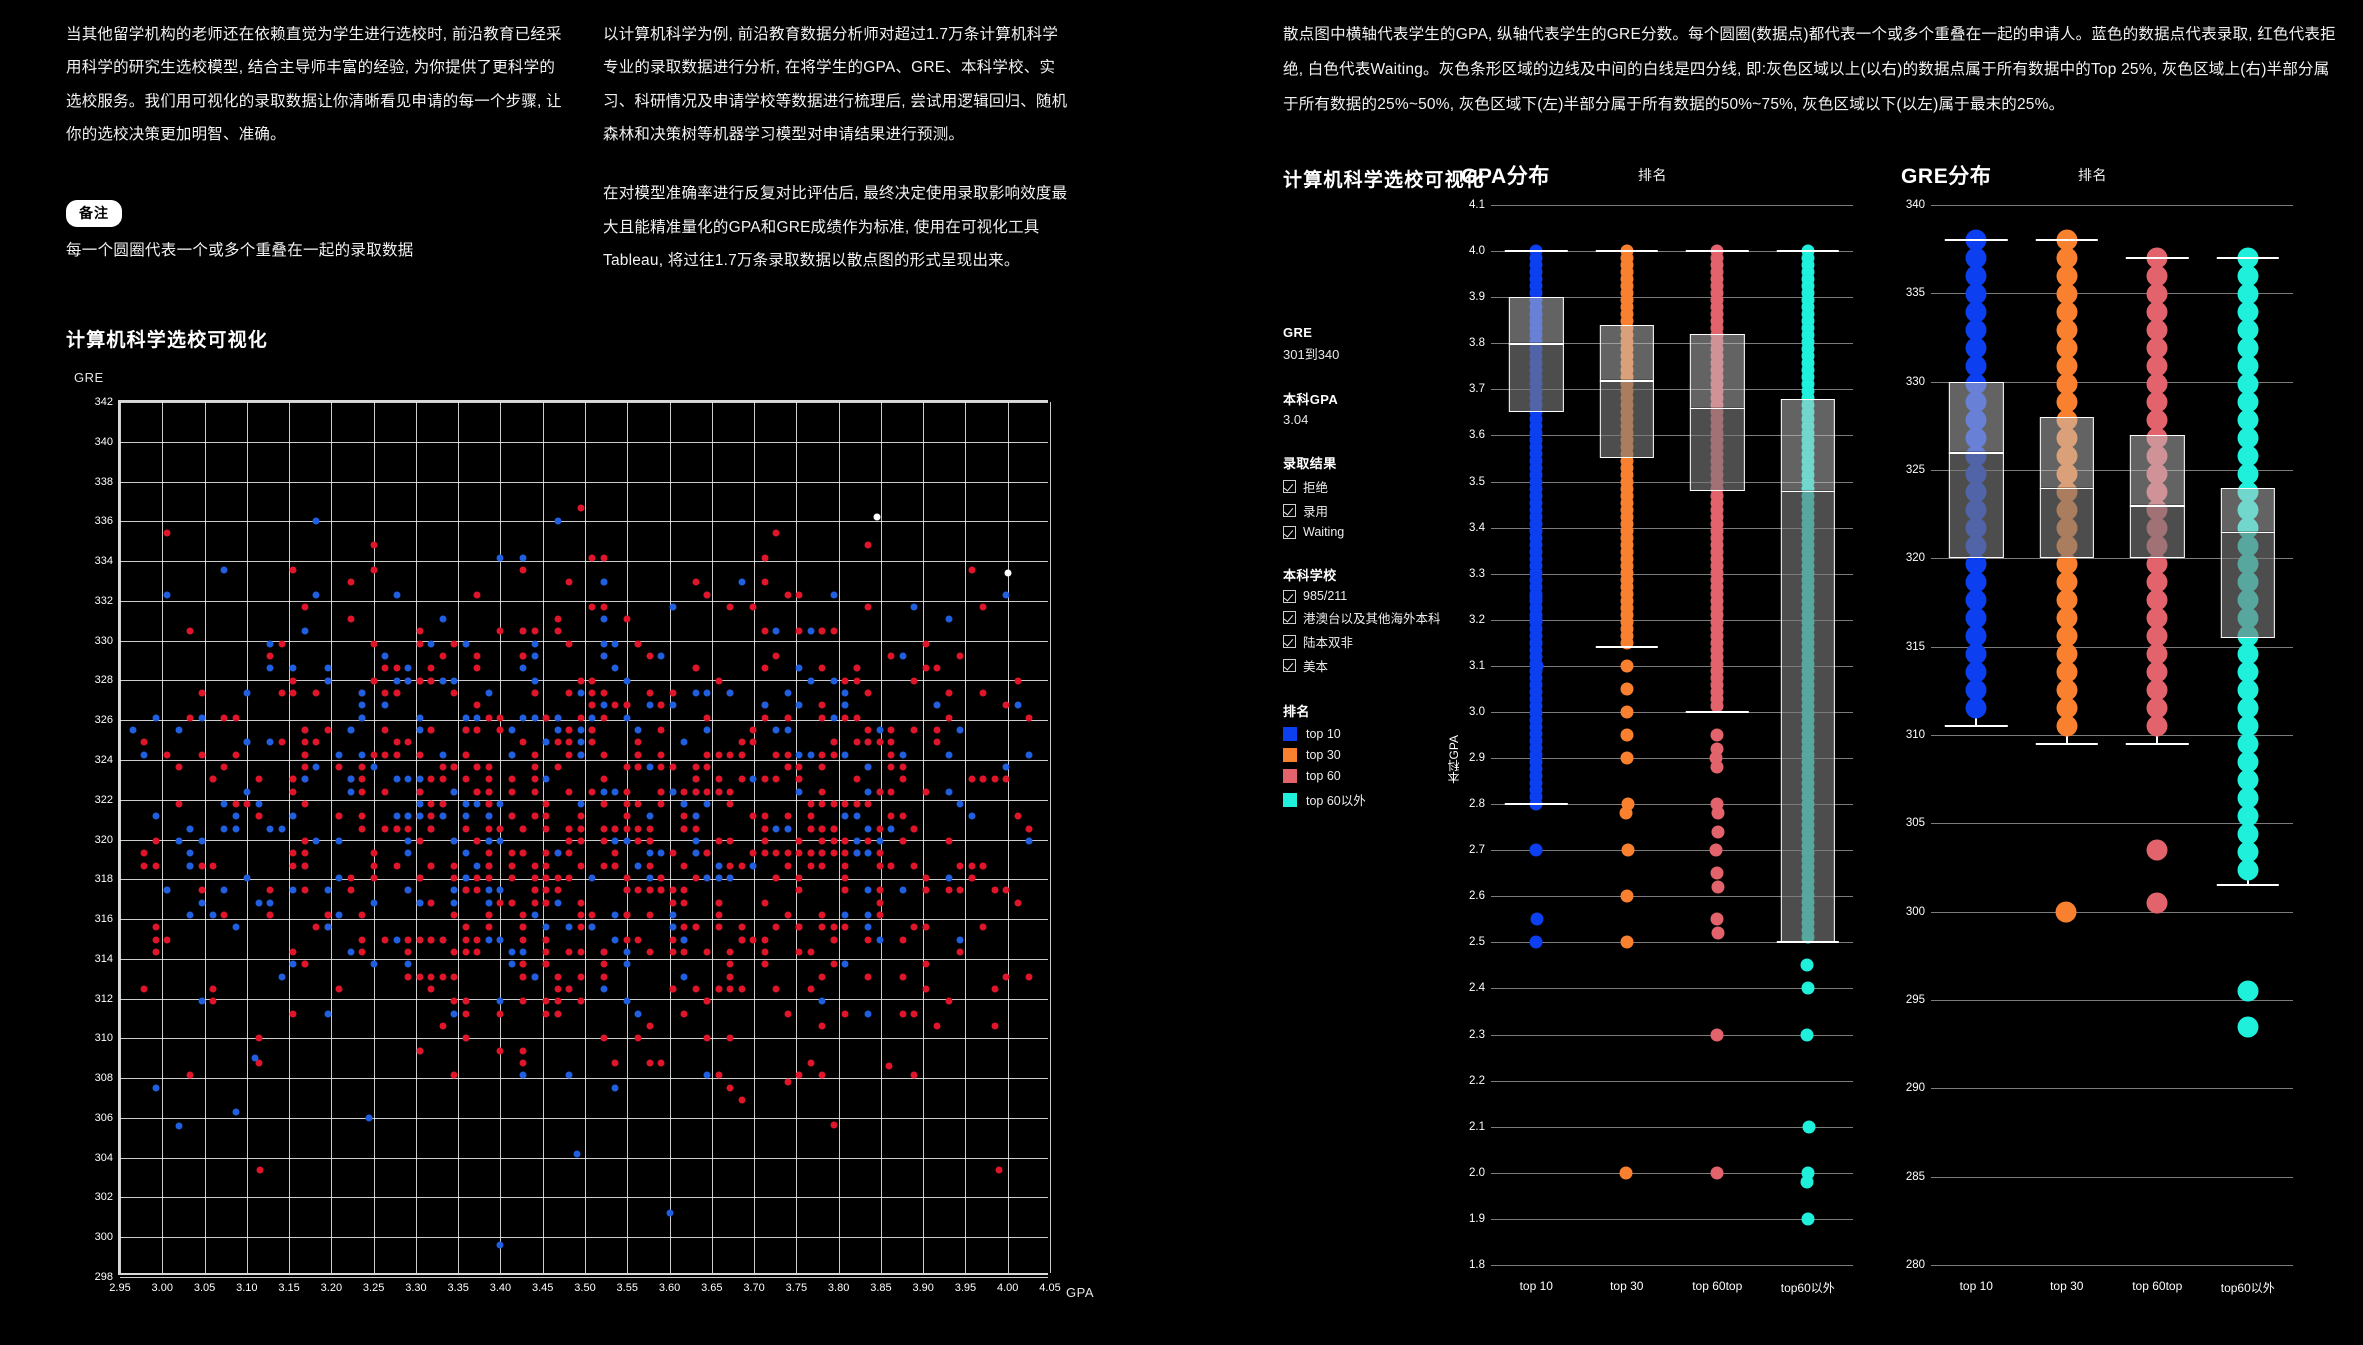 This screenshot has height=1345, width=2363. I want to click on checkbox-checked-icon, so click(1289, 641).